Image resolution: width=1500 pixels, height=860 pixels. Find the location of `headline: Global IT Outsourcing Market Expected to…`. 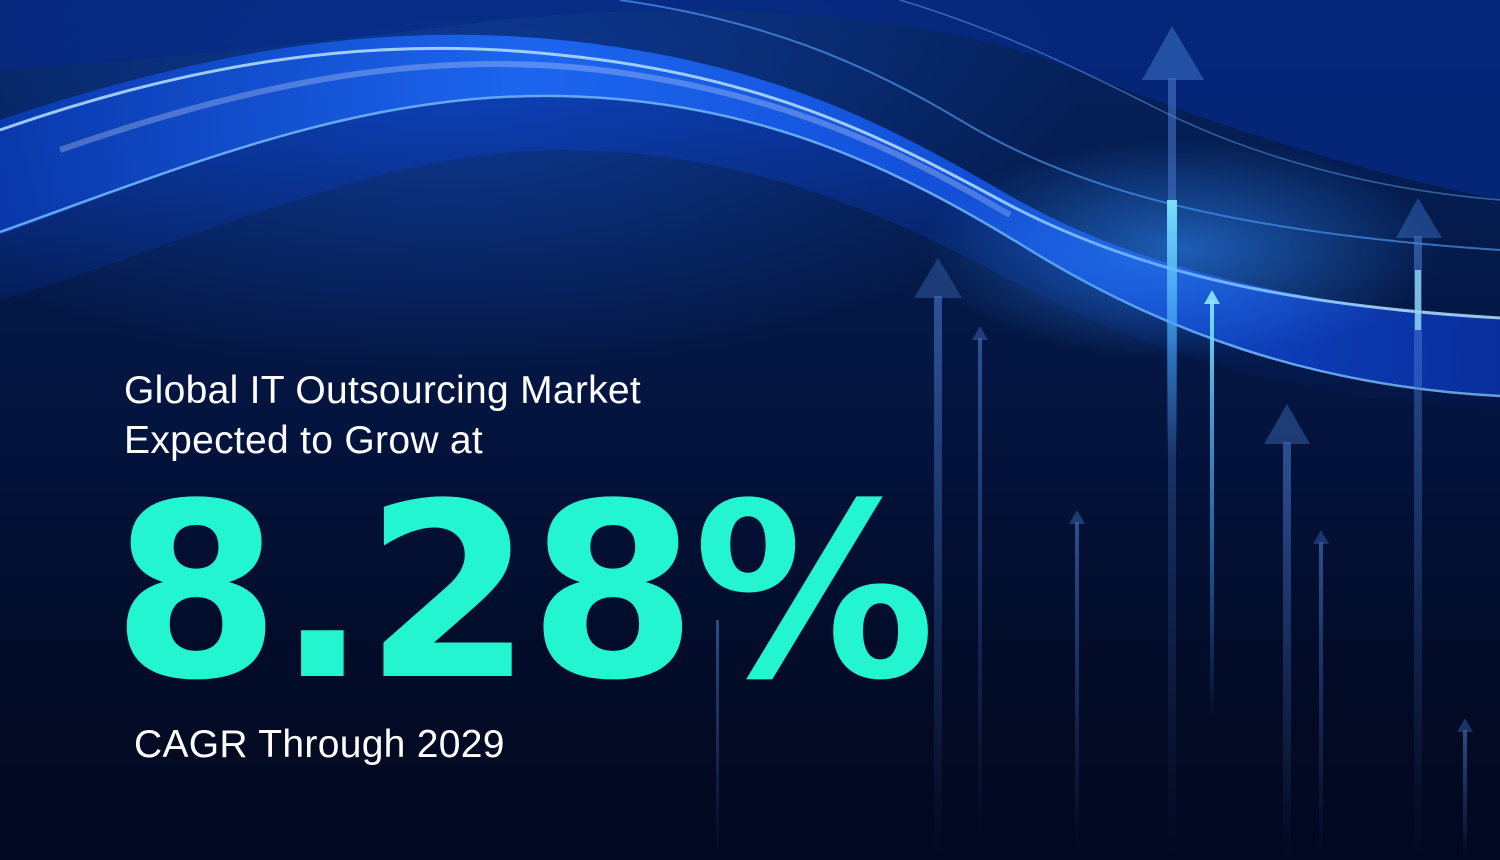

headline: Global IT Outsourcing Market Expected to… is located at coordinates (504, 416).